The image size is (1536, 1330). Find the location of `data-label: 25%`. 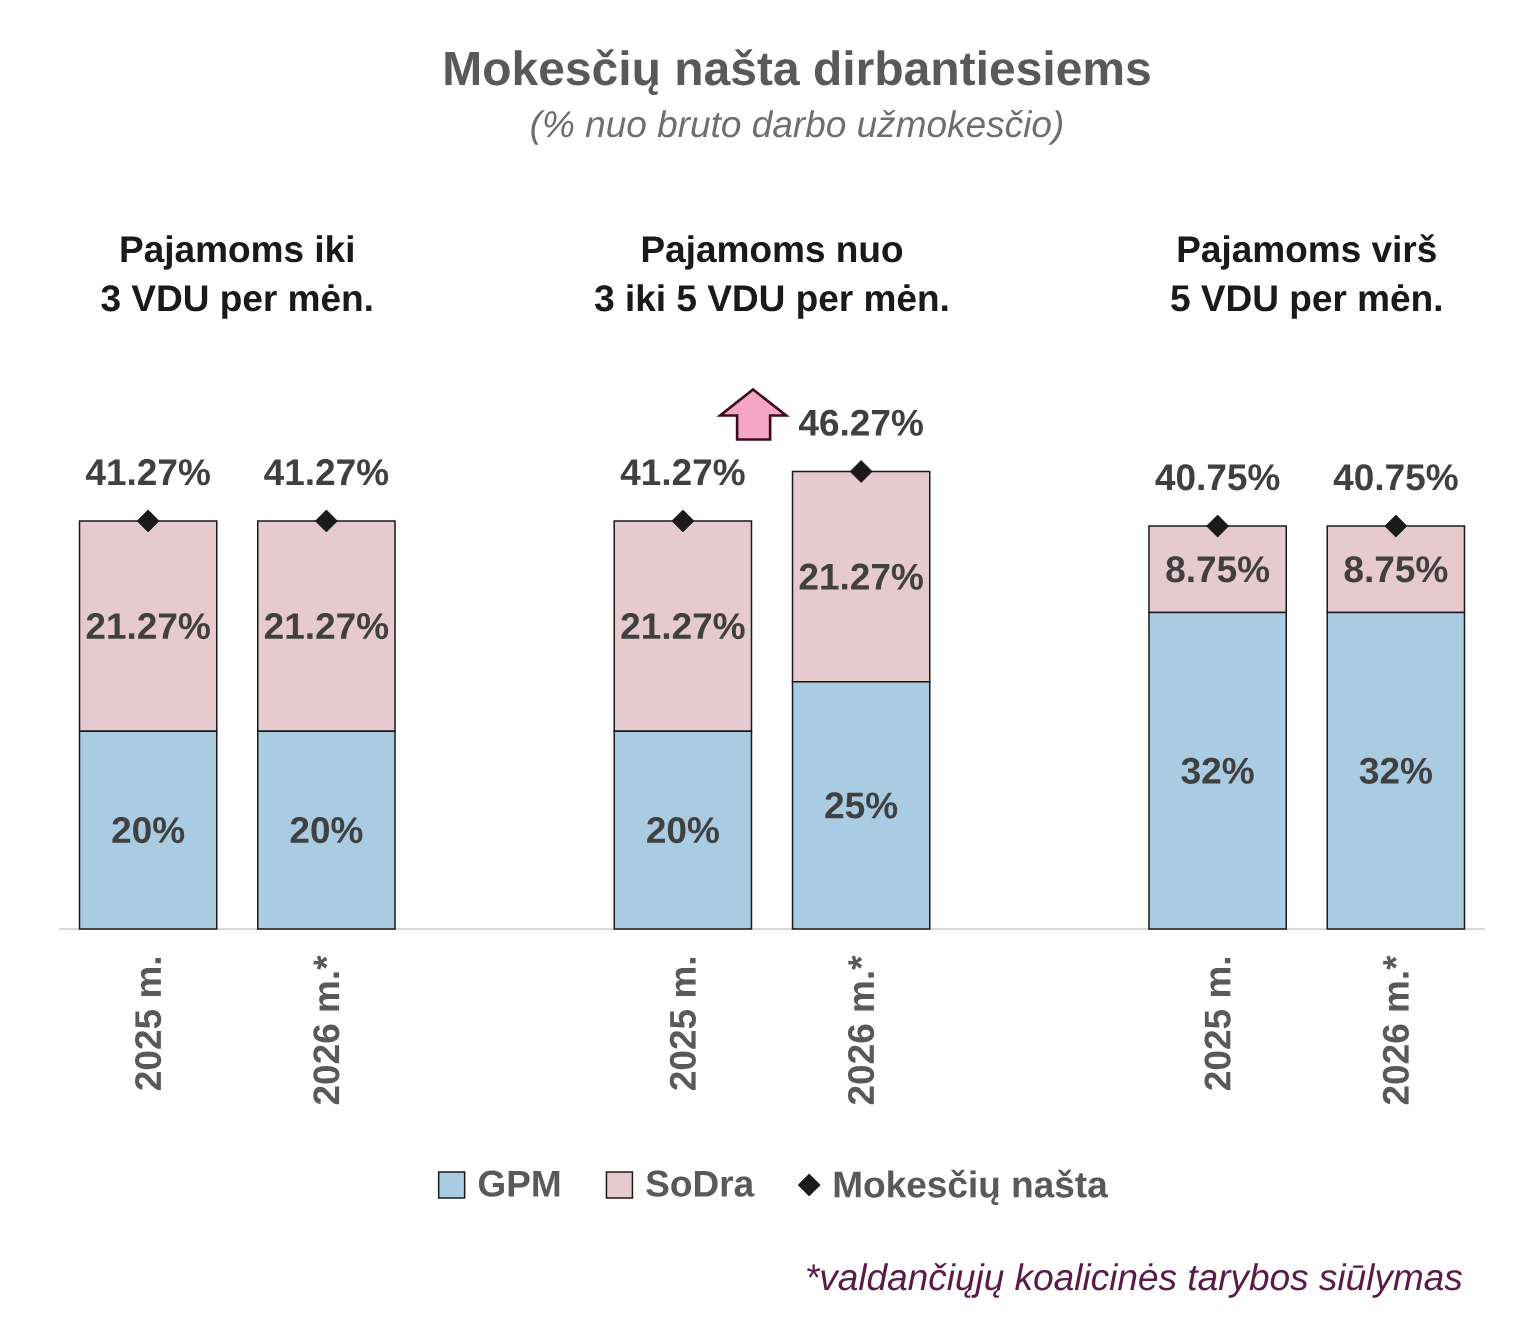

data-label: 25% is located at coordinates (861, 805).